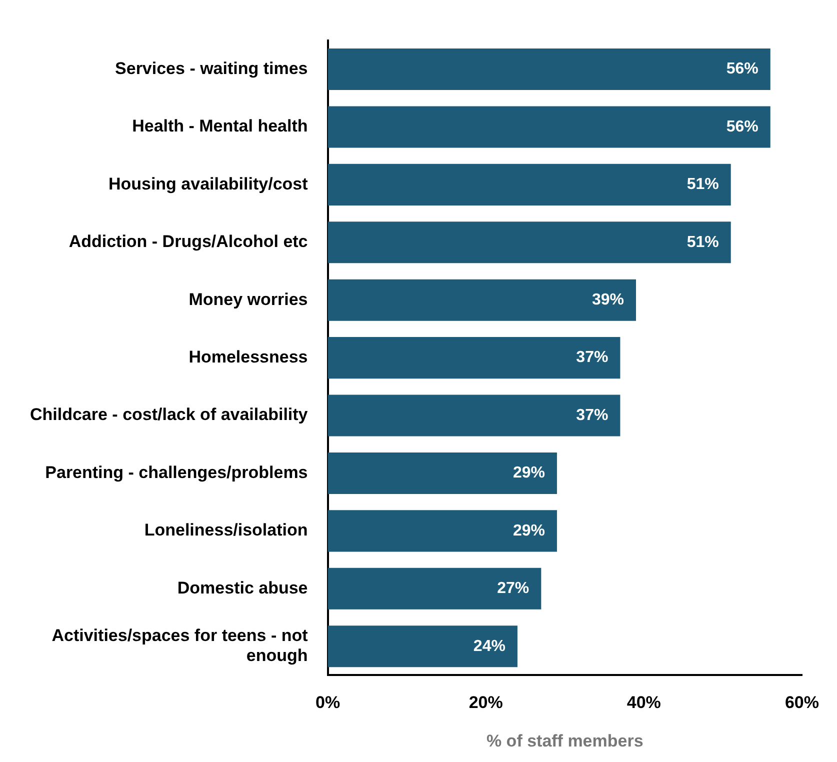 This screenshot has height=762, width=837. I want to click on x-tick-label: 0%, so click(327, 702).